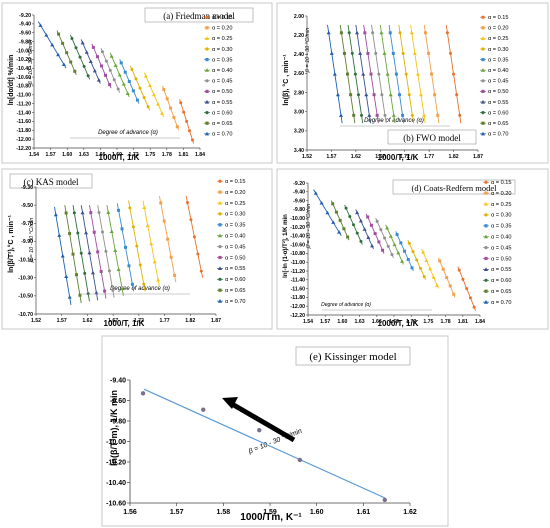 This screenshot has height=528, width=550. Describe the element at coordinates (297, 219) in the screenshot. I see `panel-d-y-tick-label: -10.00` at that location.